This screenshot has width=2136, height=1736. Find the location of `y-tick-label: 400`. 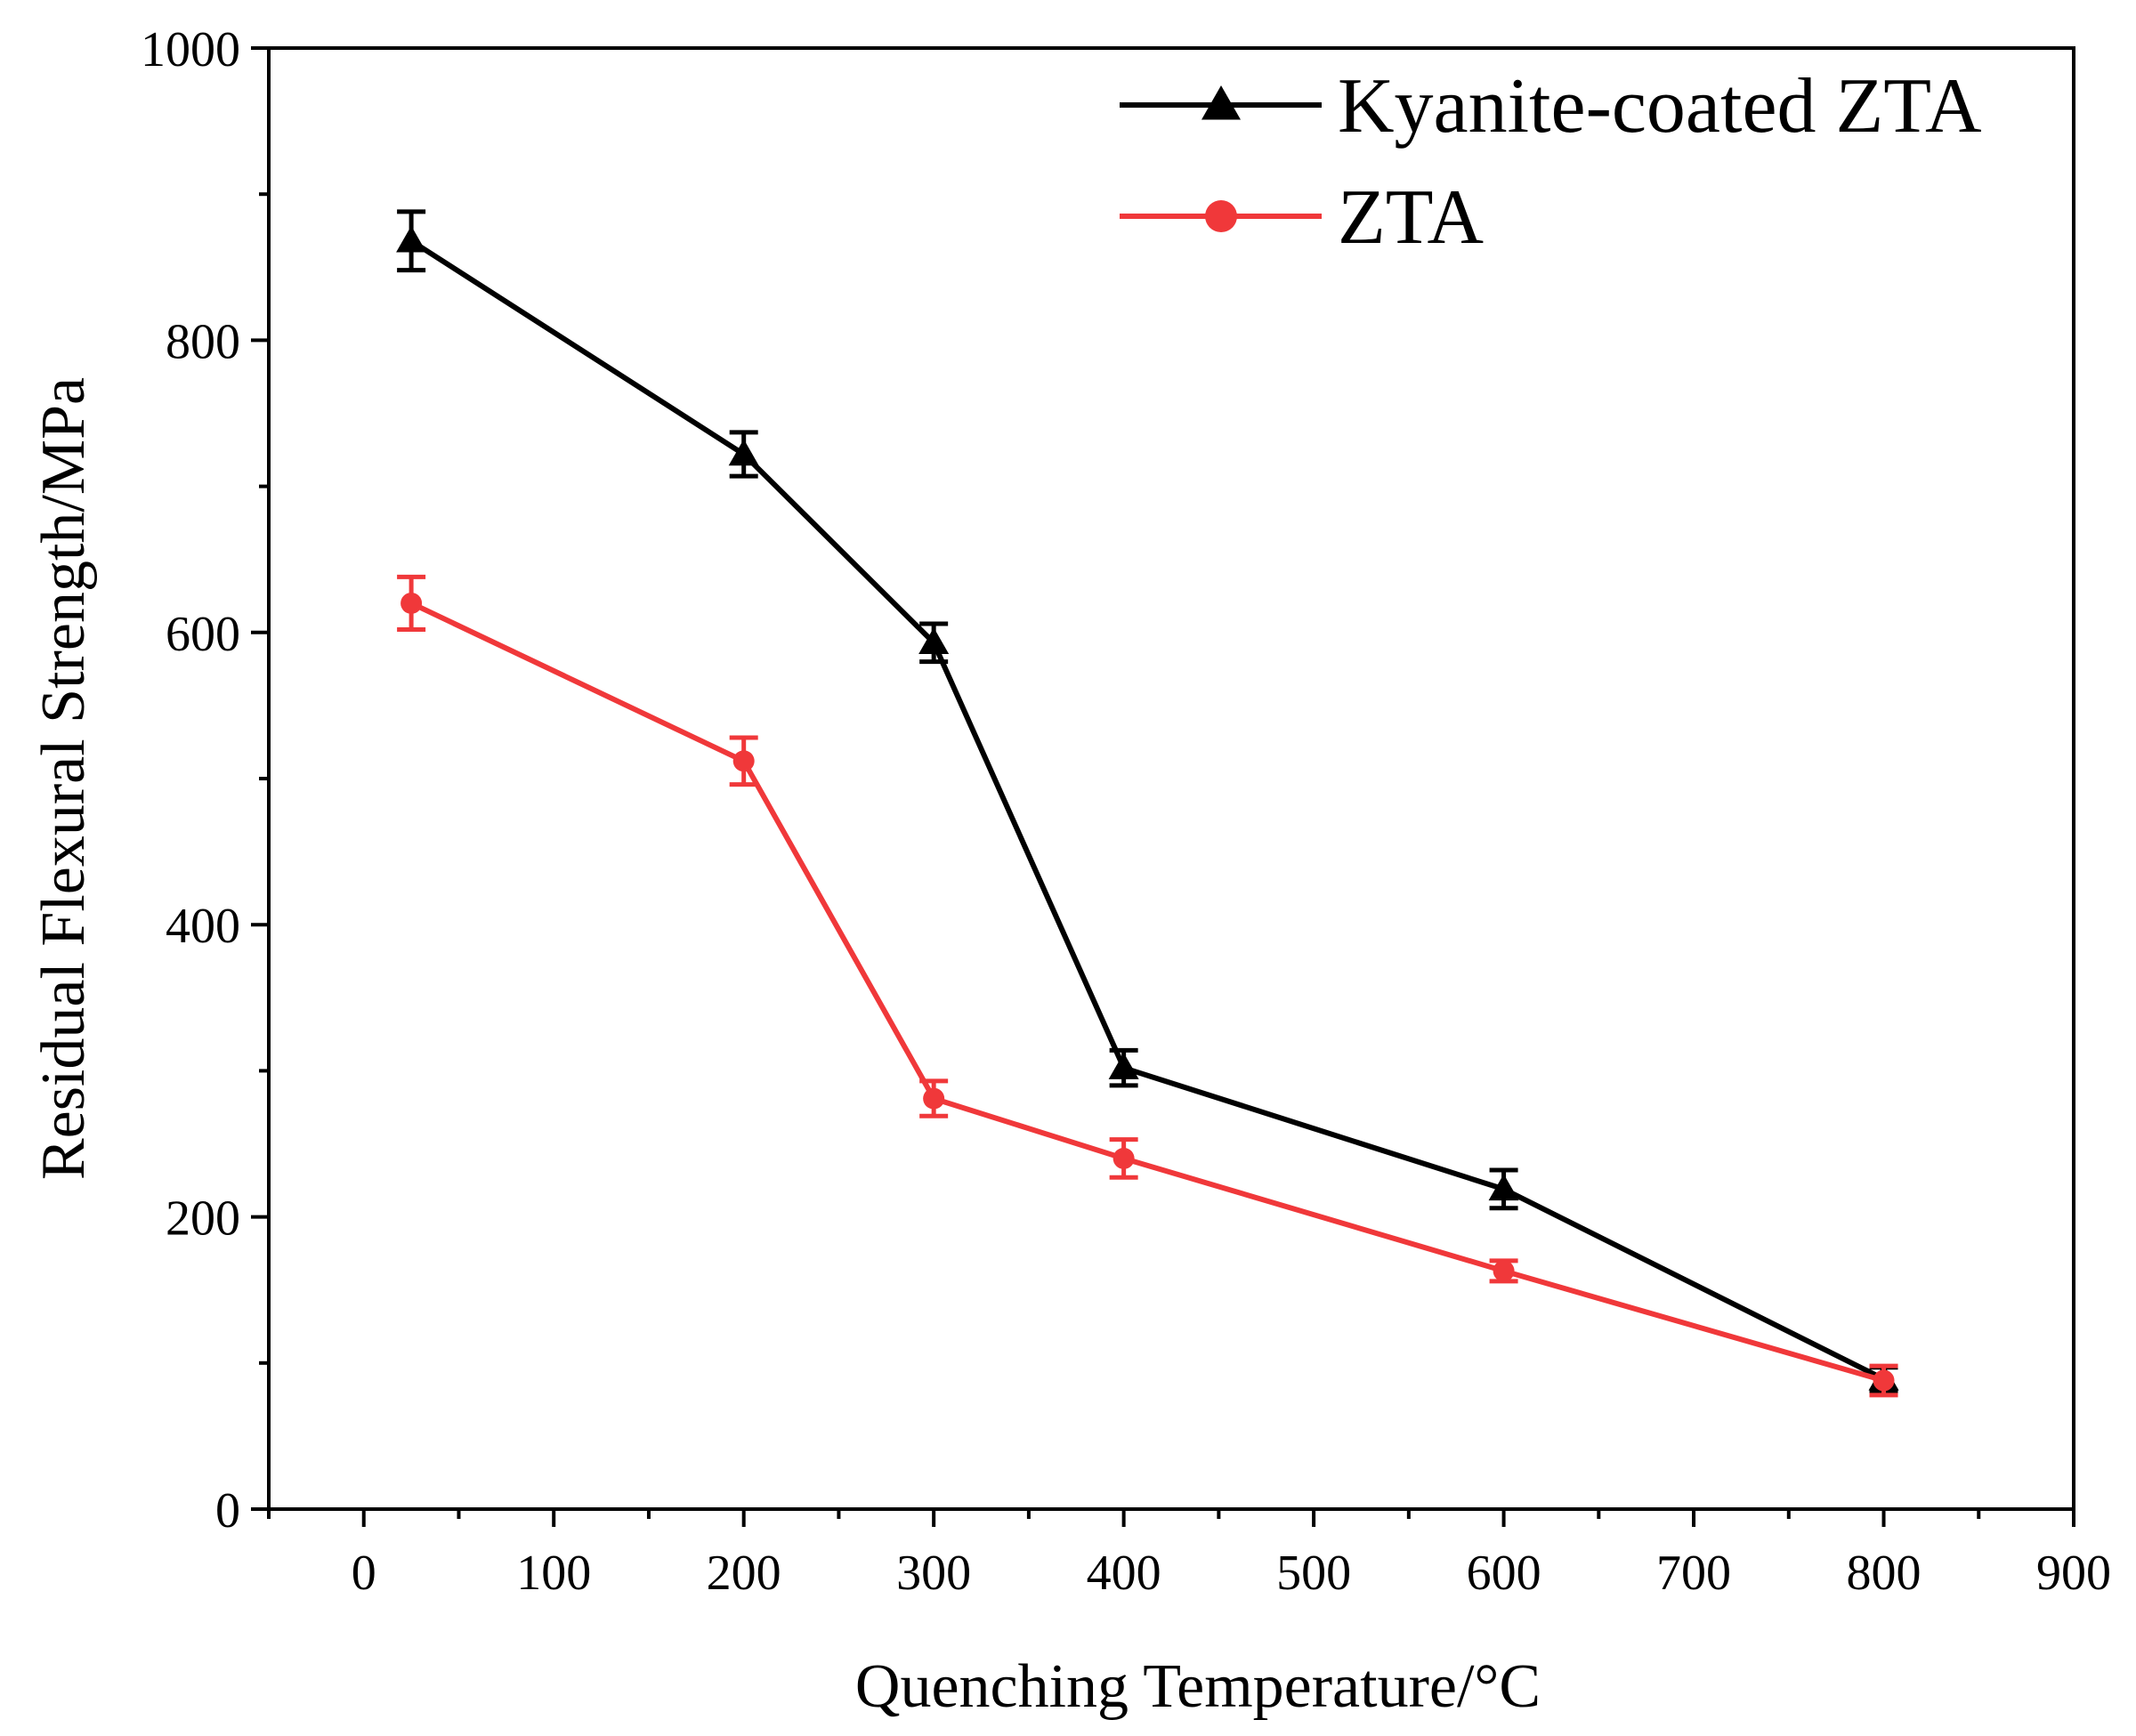

y-tick-label: 400 is located at coordinates (203, 926).